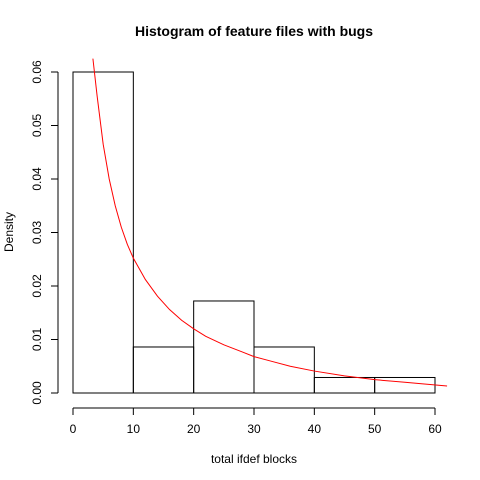 The image size is (480, 480). I want to click on x-tick-label-40: 40, so click(315, 429).